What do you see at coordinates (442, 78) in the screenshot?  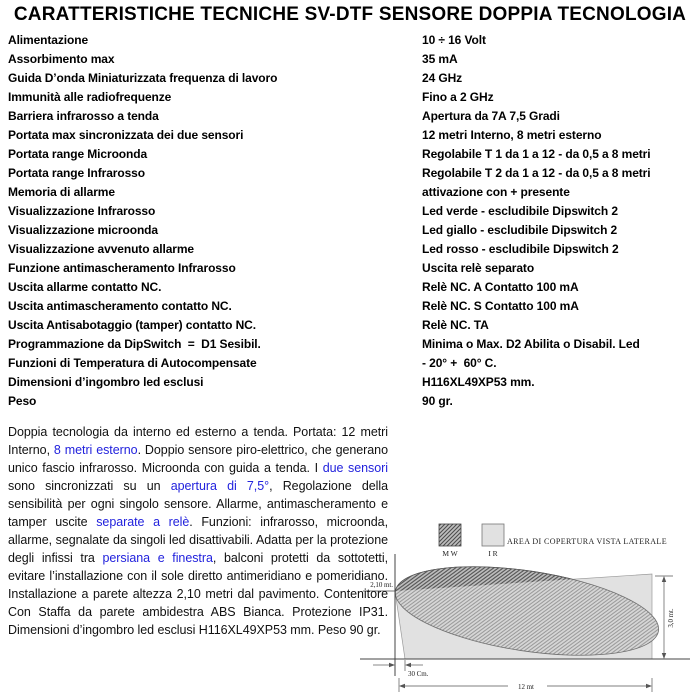 I see `spec-value: 24 GHz` at bounding box center [442, 78].